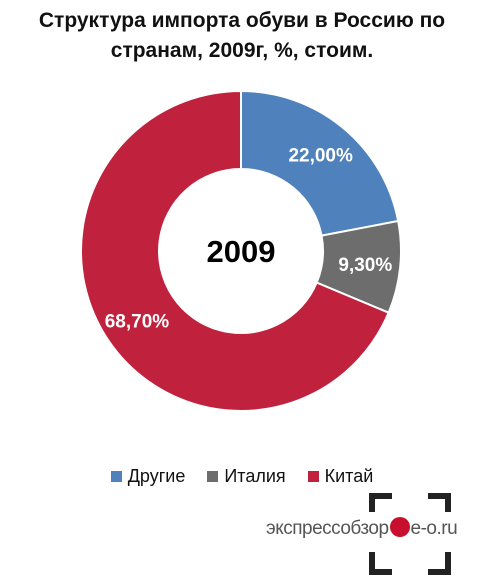  I want to click on watermark-frame-icon, so click(410, 534).